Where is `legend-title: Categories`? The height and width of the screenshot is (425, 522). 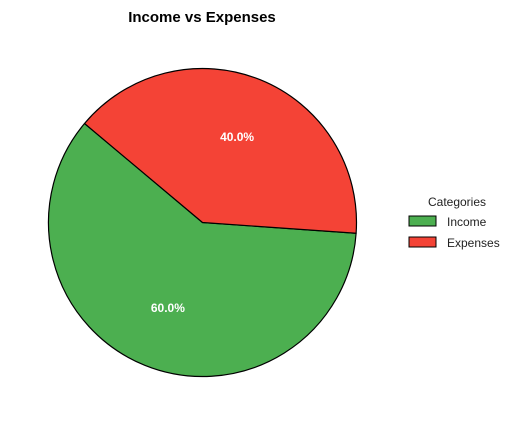 legend-title: Categories is located at coordinates (457, 202).